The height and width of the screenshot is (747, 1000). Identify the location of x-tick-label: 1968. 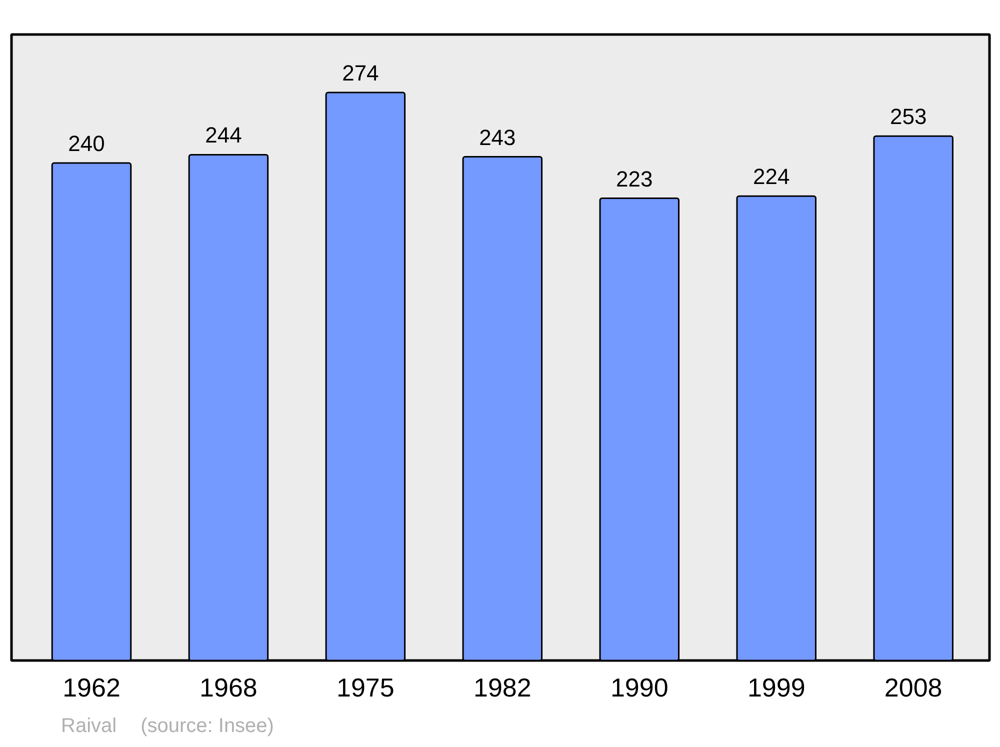
(229, 687).